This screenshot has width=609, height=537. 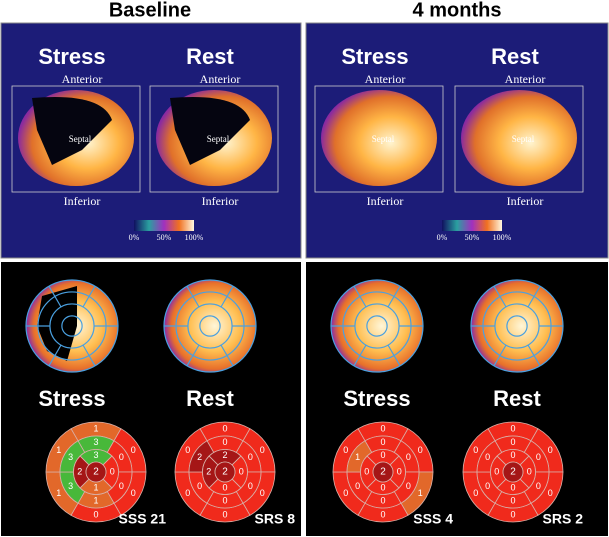 I want to click on view-title: Rest, so click(x=515, y=56).